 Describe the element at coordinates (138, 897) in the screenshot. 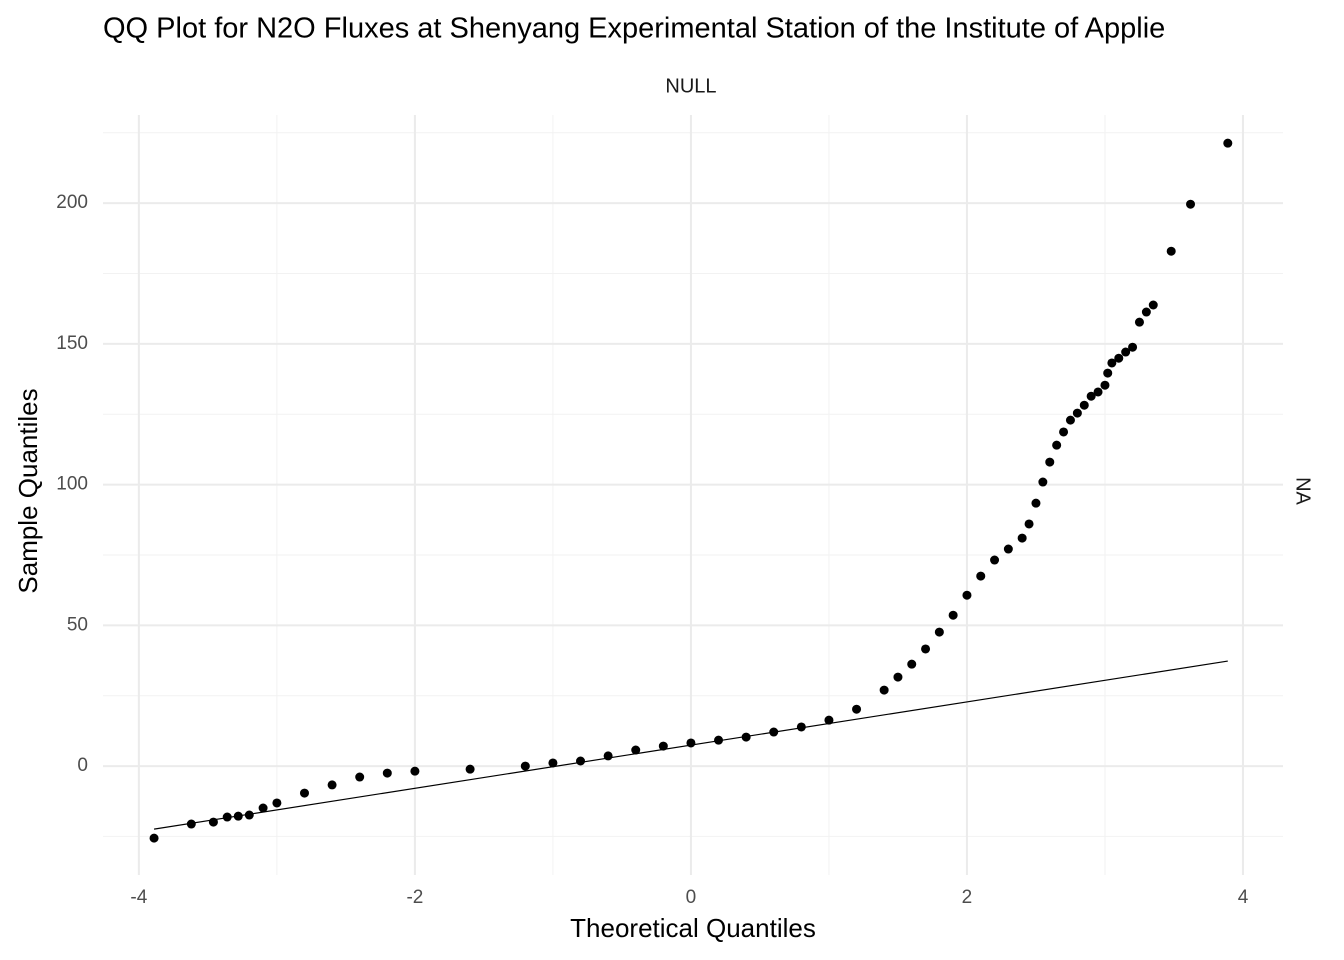

I see `x-tick-label: -4` at that location.